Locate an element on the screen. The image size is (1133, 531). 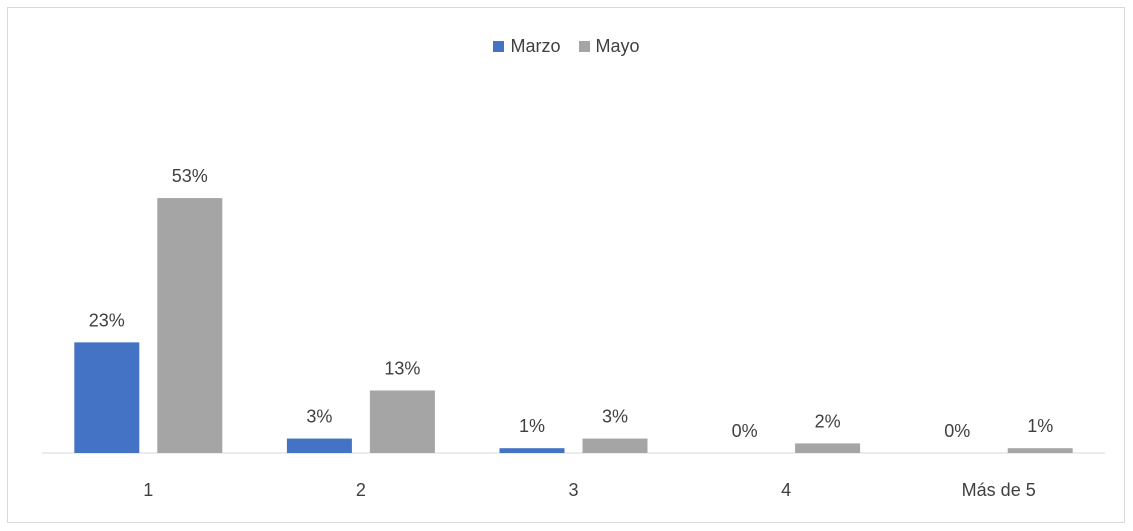
legend: Marzo Mayo is located at coordinates (566, 46).